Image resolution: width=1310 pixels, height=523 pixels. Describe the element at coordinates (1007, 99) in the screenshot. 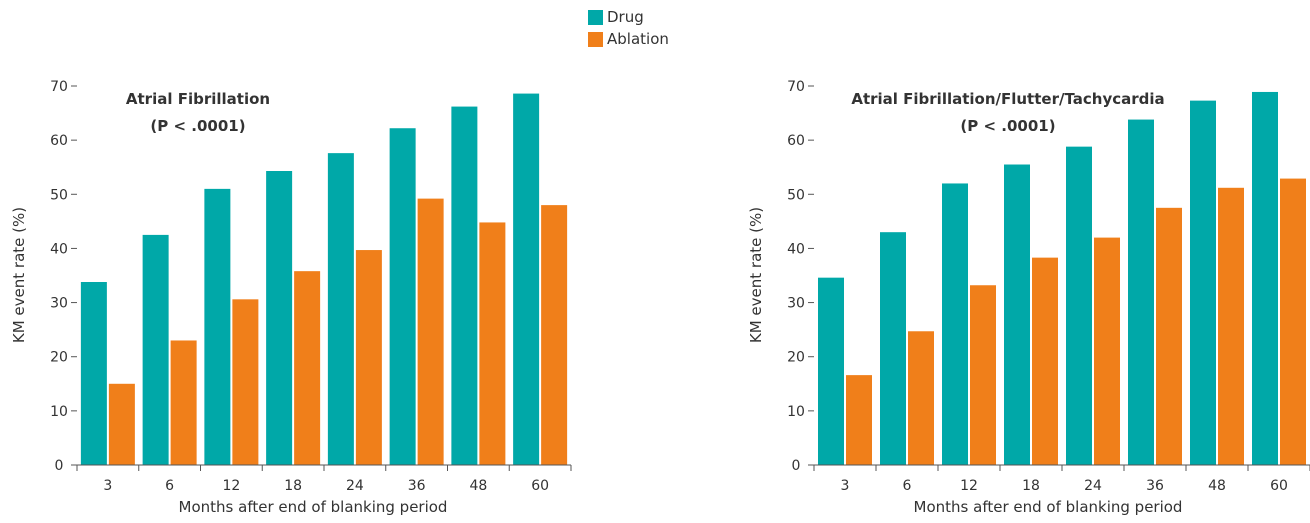

I see `chart-title: Atrial Fibrillation/Flutter/Tachycardia` at that location.